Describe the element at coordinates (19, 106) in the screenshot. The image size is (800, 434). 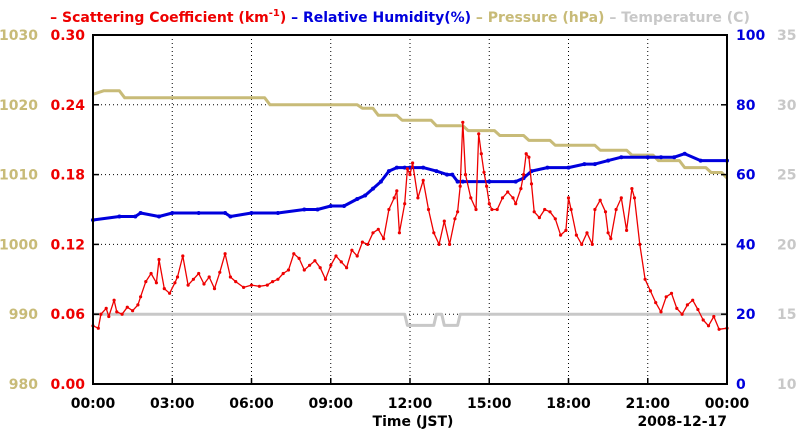
I see `pressure-tick-label: 1020` at that location.